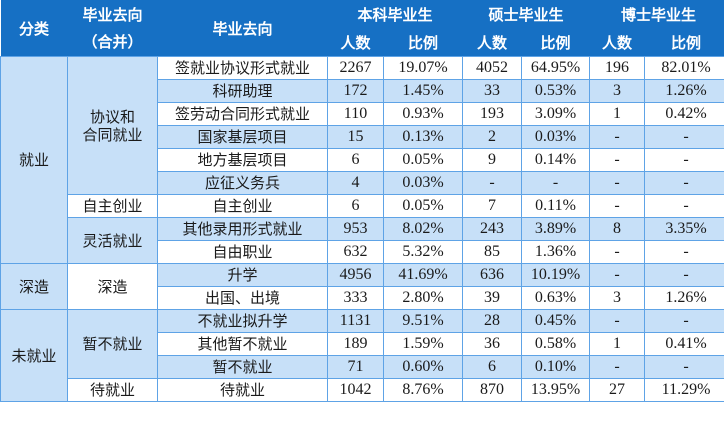 The image size is (724, 441). What do you see at coordinates (617, 229) in the screenshot?
I see `doctor-count: 8` at bounding box center [617, 229].